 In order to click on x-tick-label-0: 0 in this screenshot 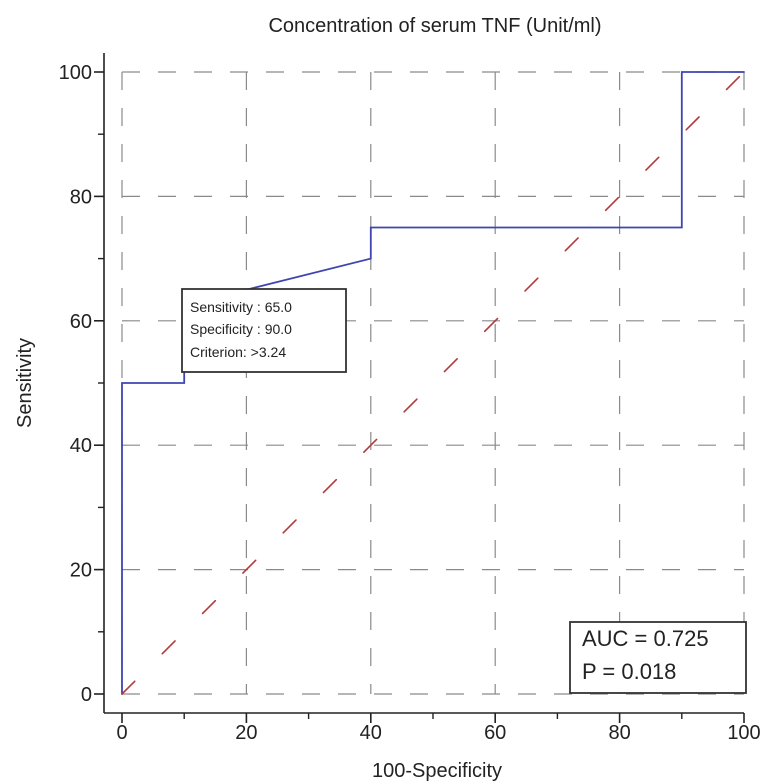, I will do `click(121, 733)`.